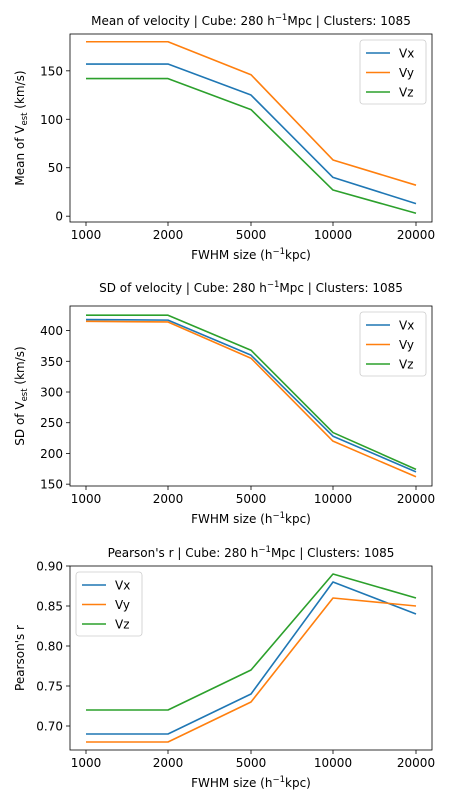  What do you see at coordinates (21, 395) in the screenshot?
I see `y-axis-label: SD of Vest​ (km/s)` at bounding box center [21, 395].